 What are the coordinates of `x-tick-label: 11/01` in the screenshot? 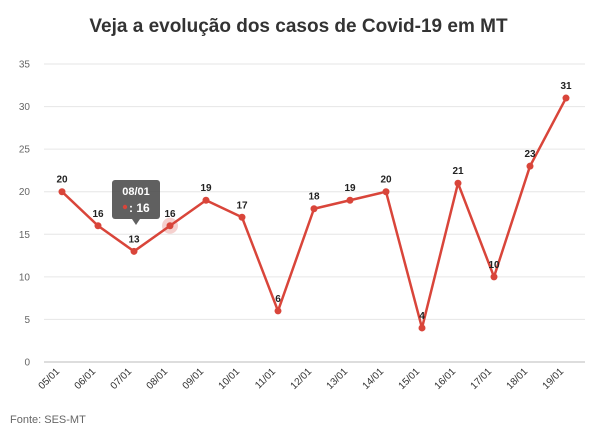 It's located at (265, 378).